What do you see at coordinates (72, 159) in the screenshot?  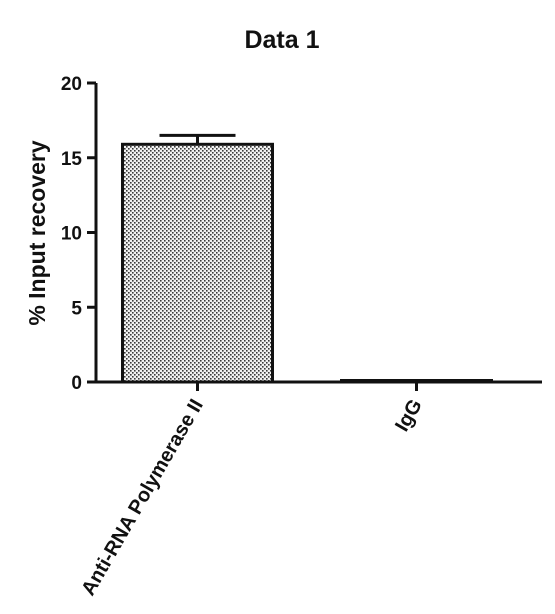 I see `y-tick-label: 15` at bounding box center [72, 159].